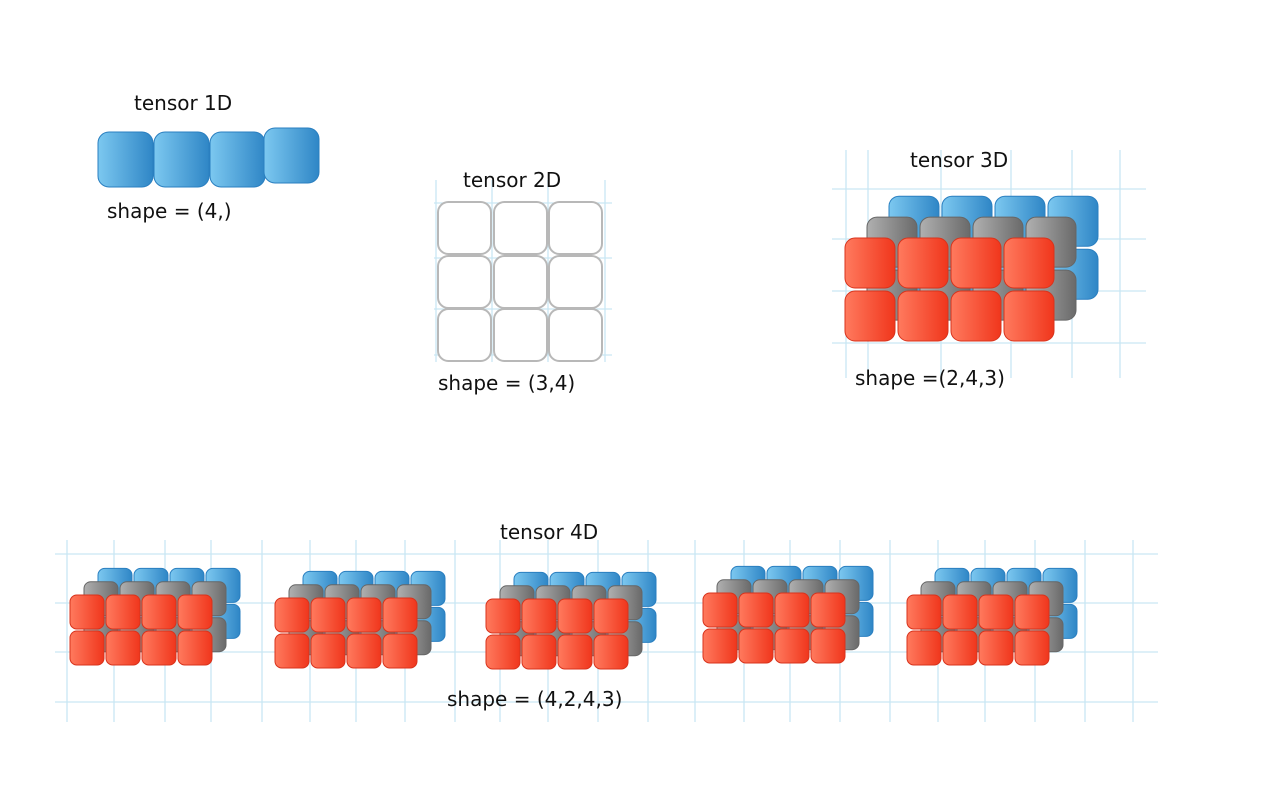 The height and width of the screenshot is (800, 1266). I want to click on tensor-2d-shape: shape = (3,4), so click(507, 383).